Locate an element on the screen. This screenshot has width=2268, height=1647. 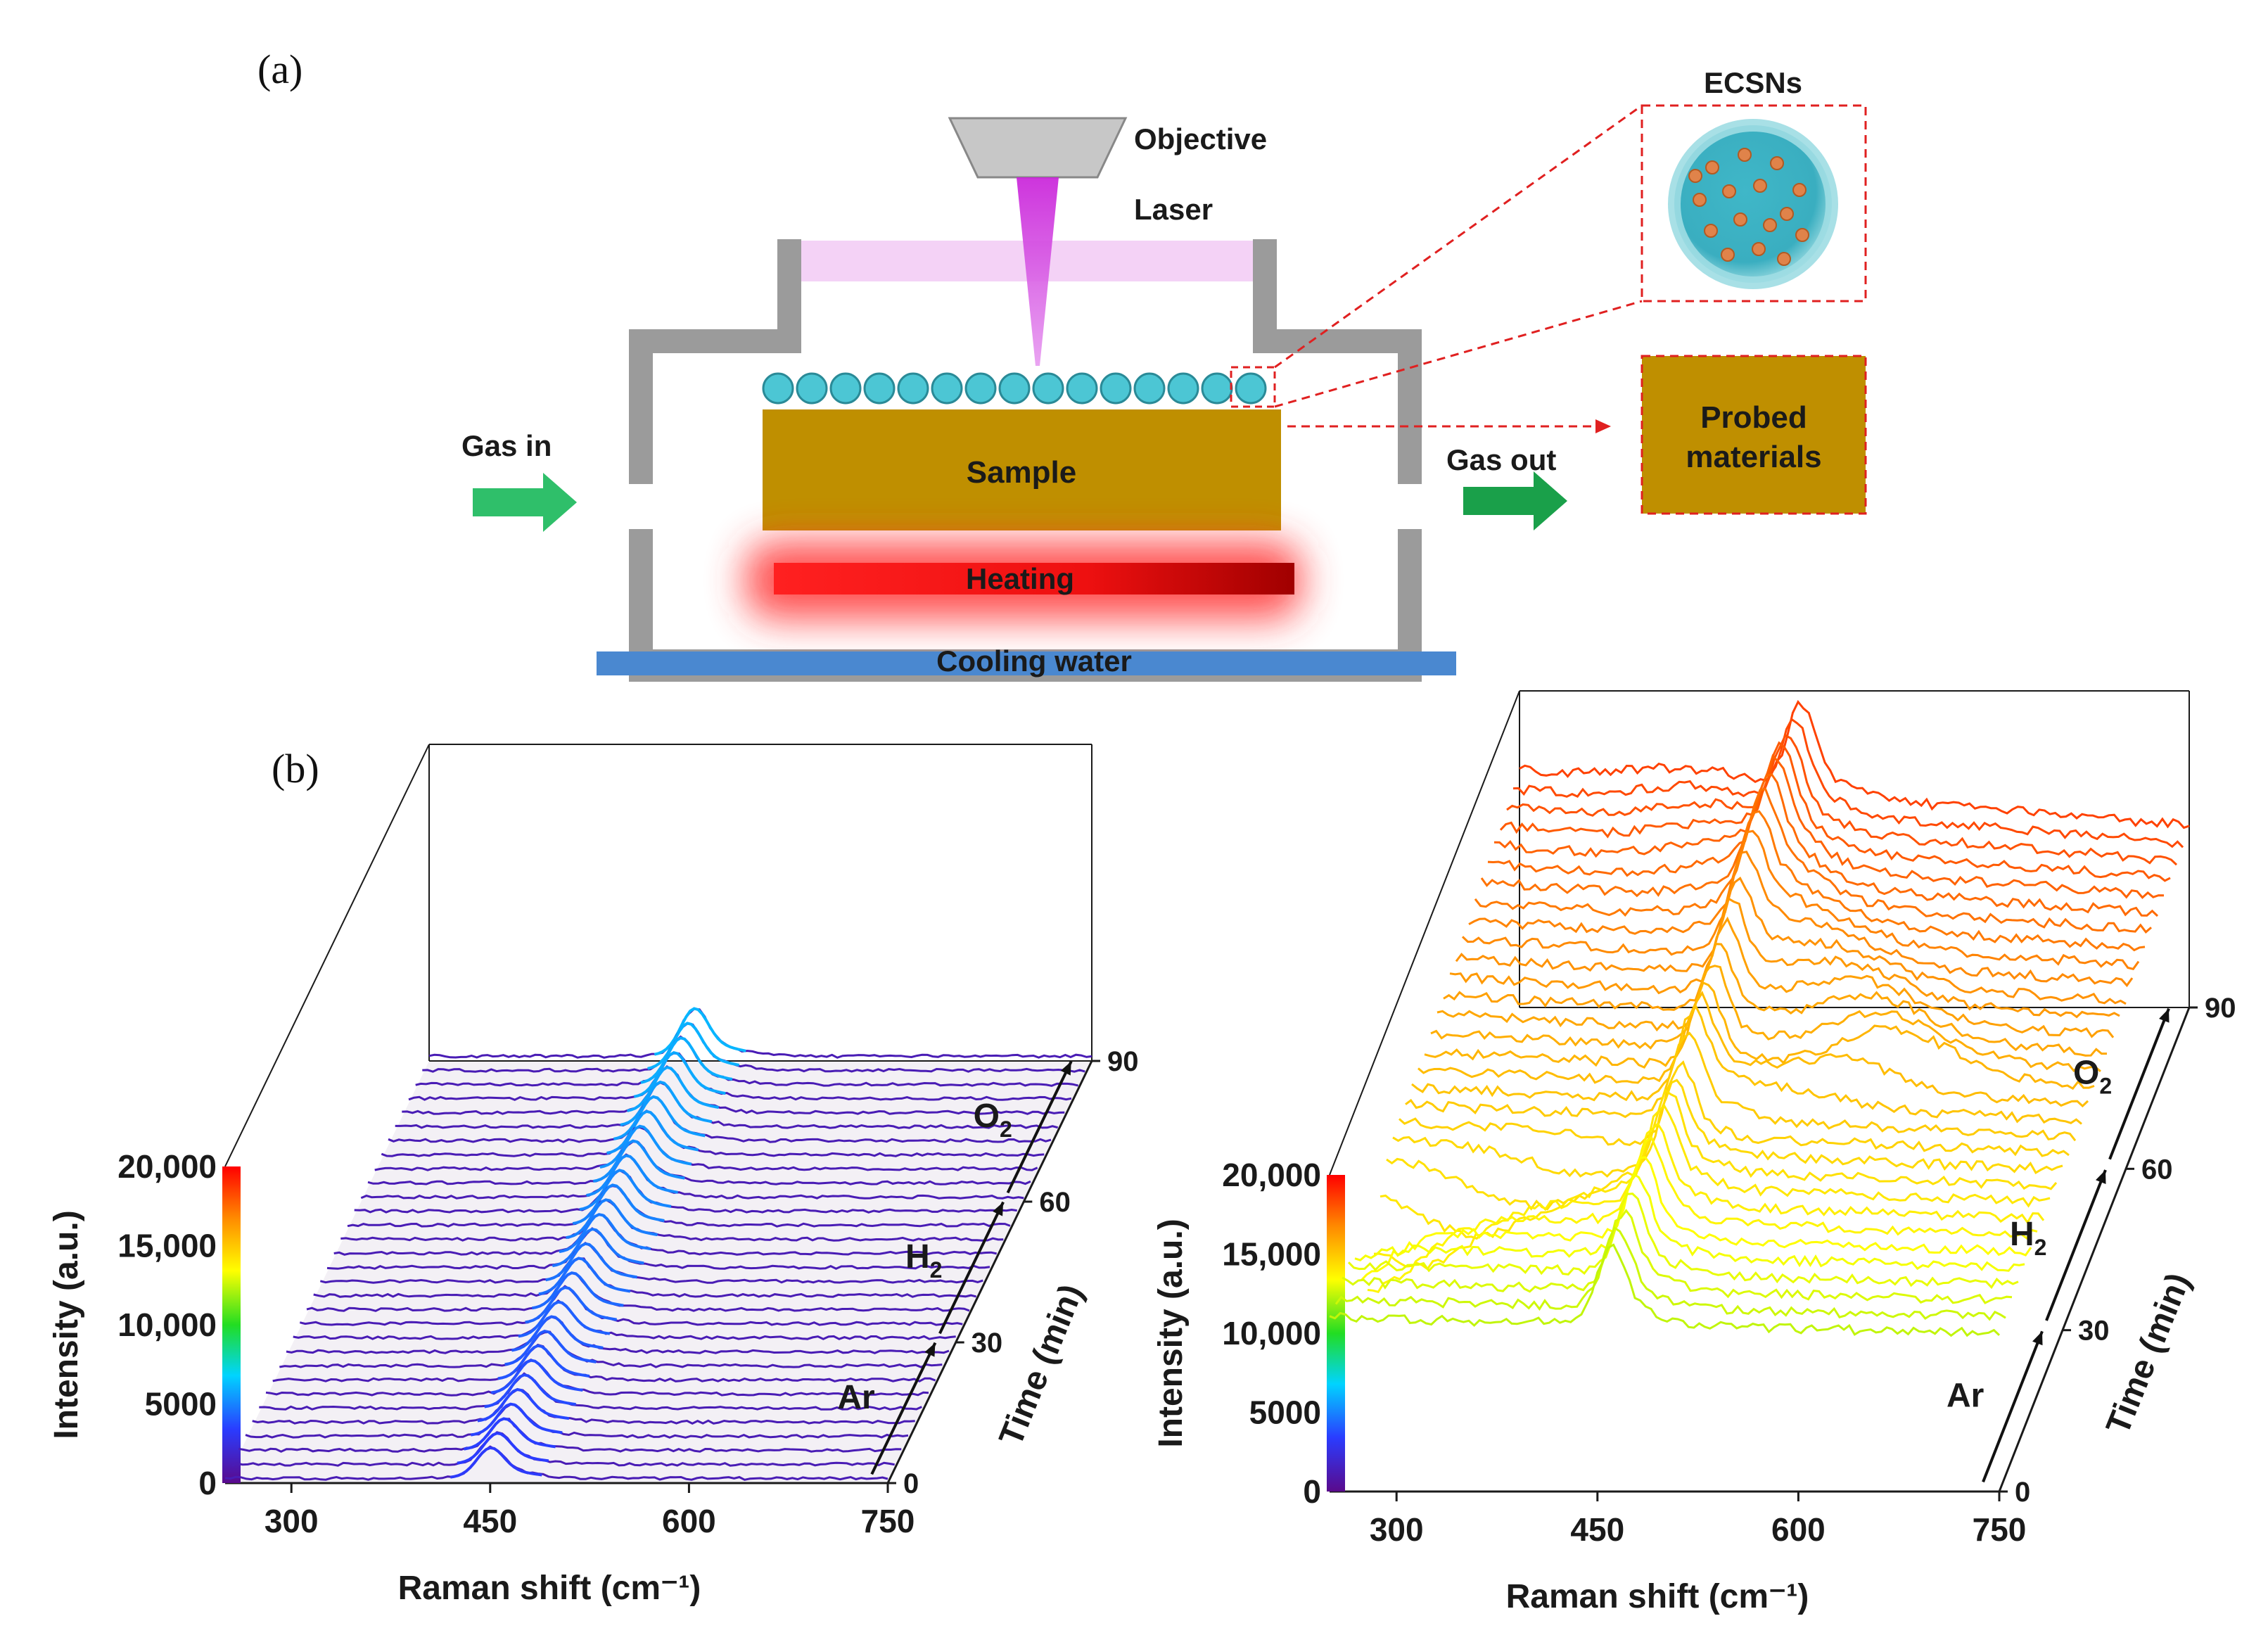
callout-small-box is located at coordinates (1253, 387).